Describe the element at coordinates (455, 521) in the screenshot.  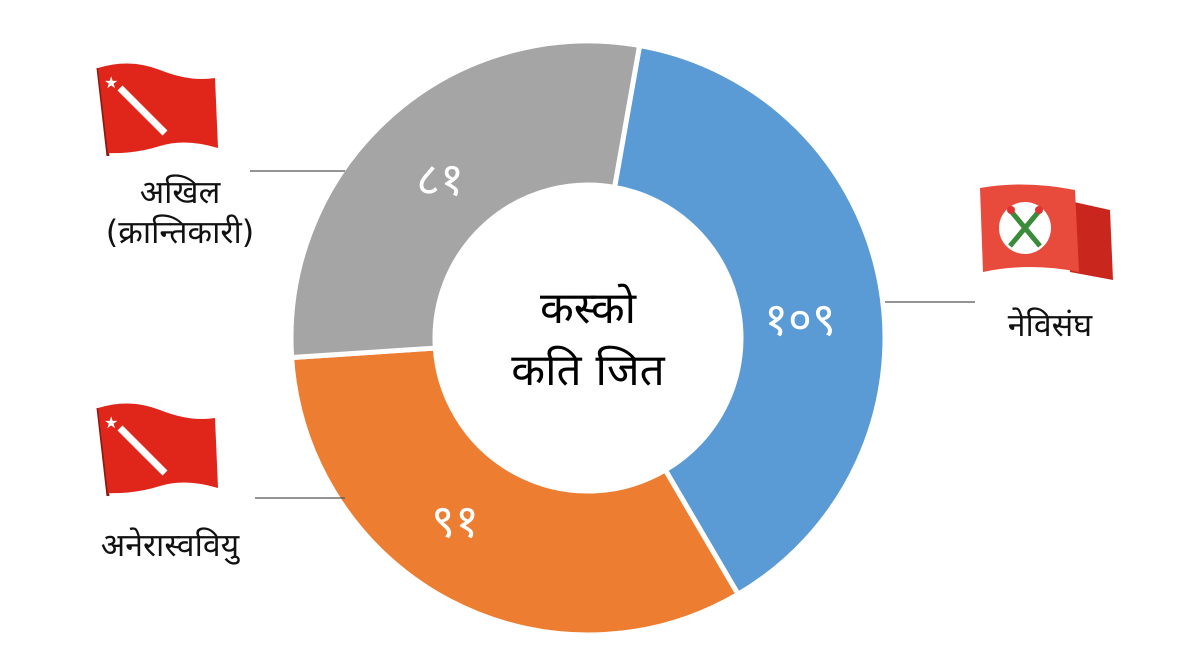
I see `value-label-aneraswaviyu: ९१` at that location.